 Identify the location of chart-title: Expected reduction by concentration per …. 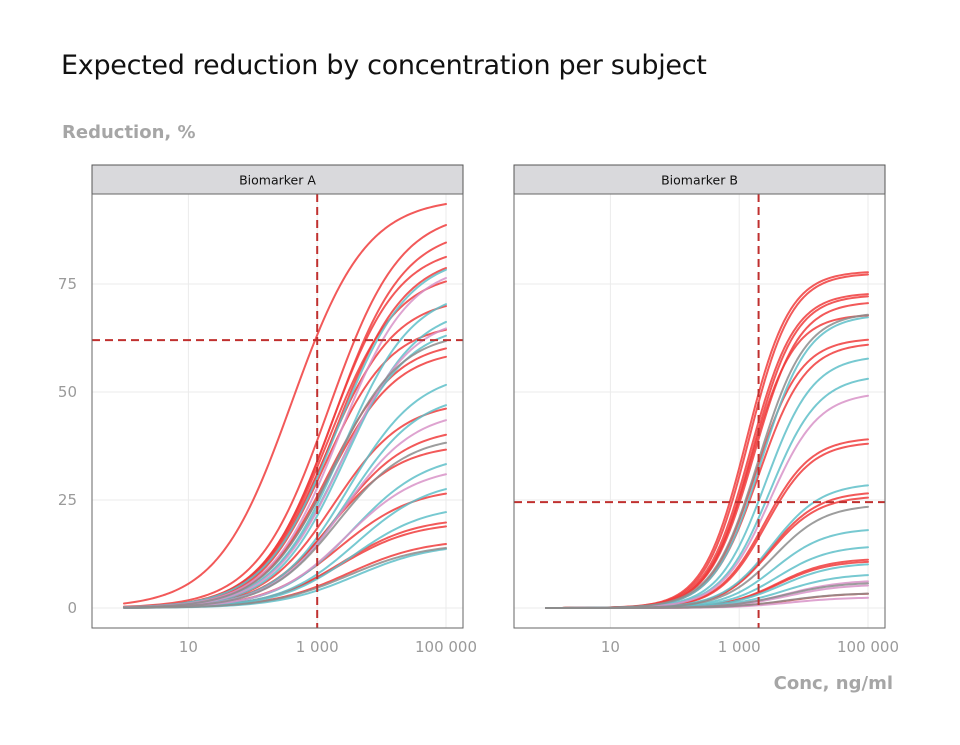
(384, 65).